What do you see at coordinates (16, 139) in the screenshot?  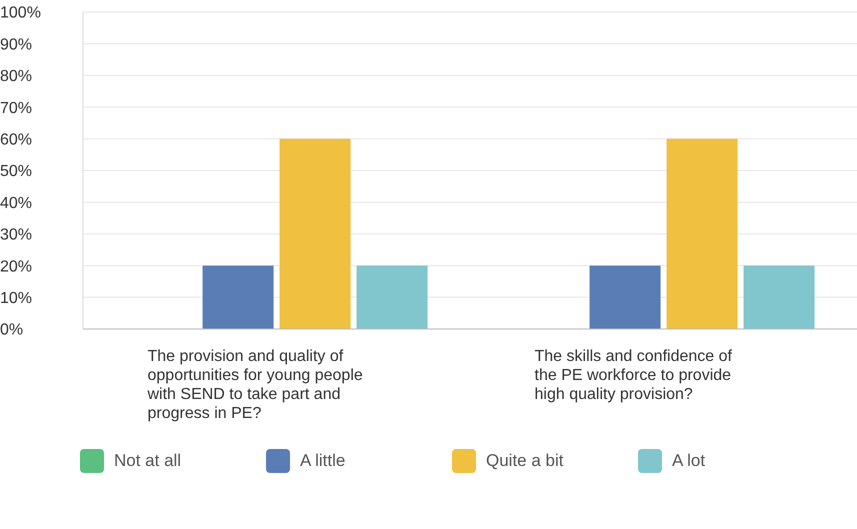 I see `y-tick-label: 60%` at bounding box center [16, 139].